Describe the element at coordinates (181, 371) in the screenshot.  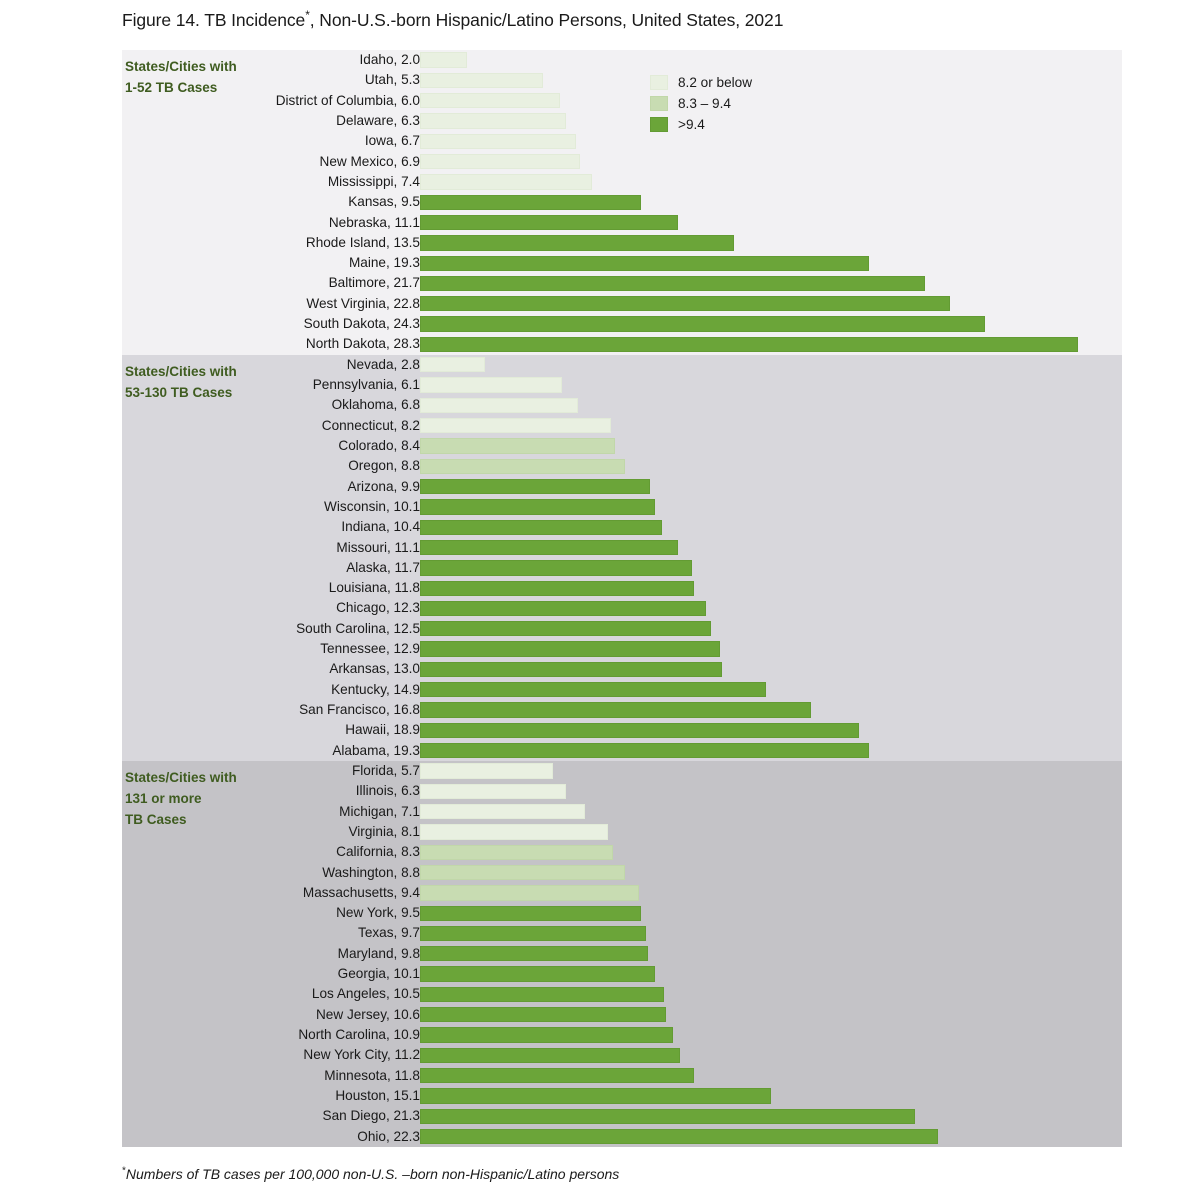
I see `section-header-line: States/Cities with` at that location.